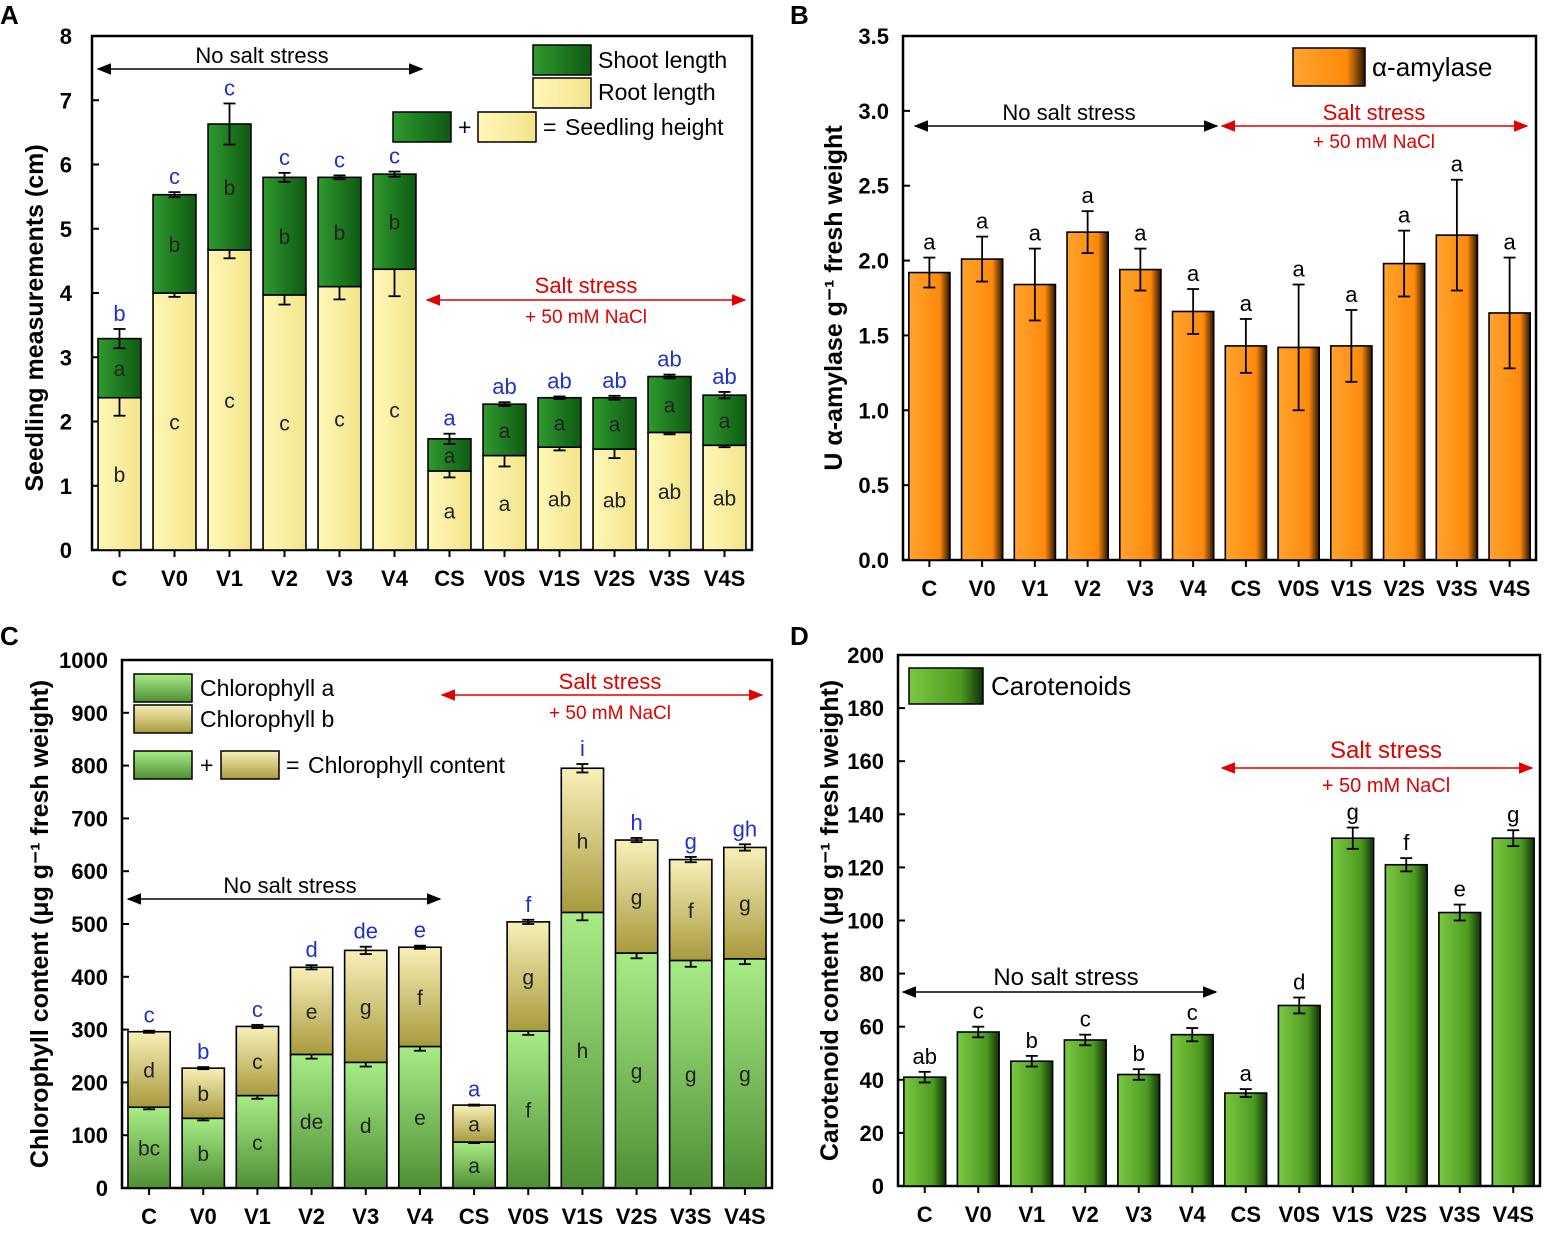 This screenshot has height=1245, width=1549. I want to click on segment-letter: bc, so click(149, 1149).